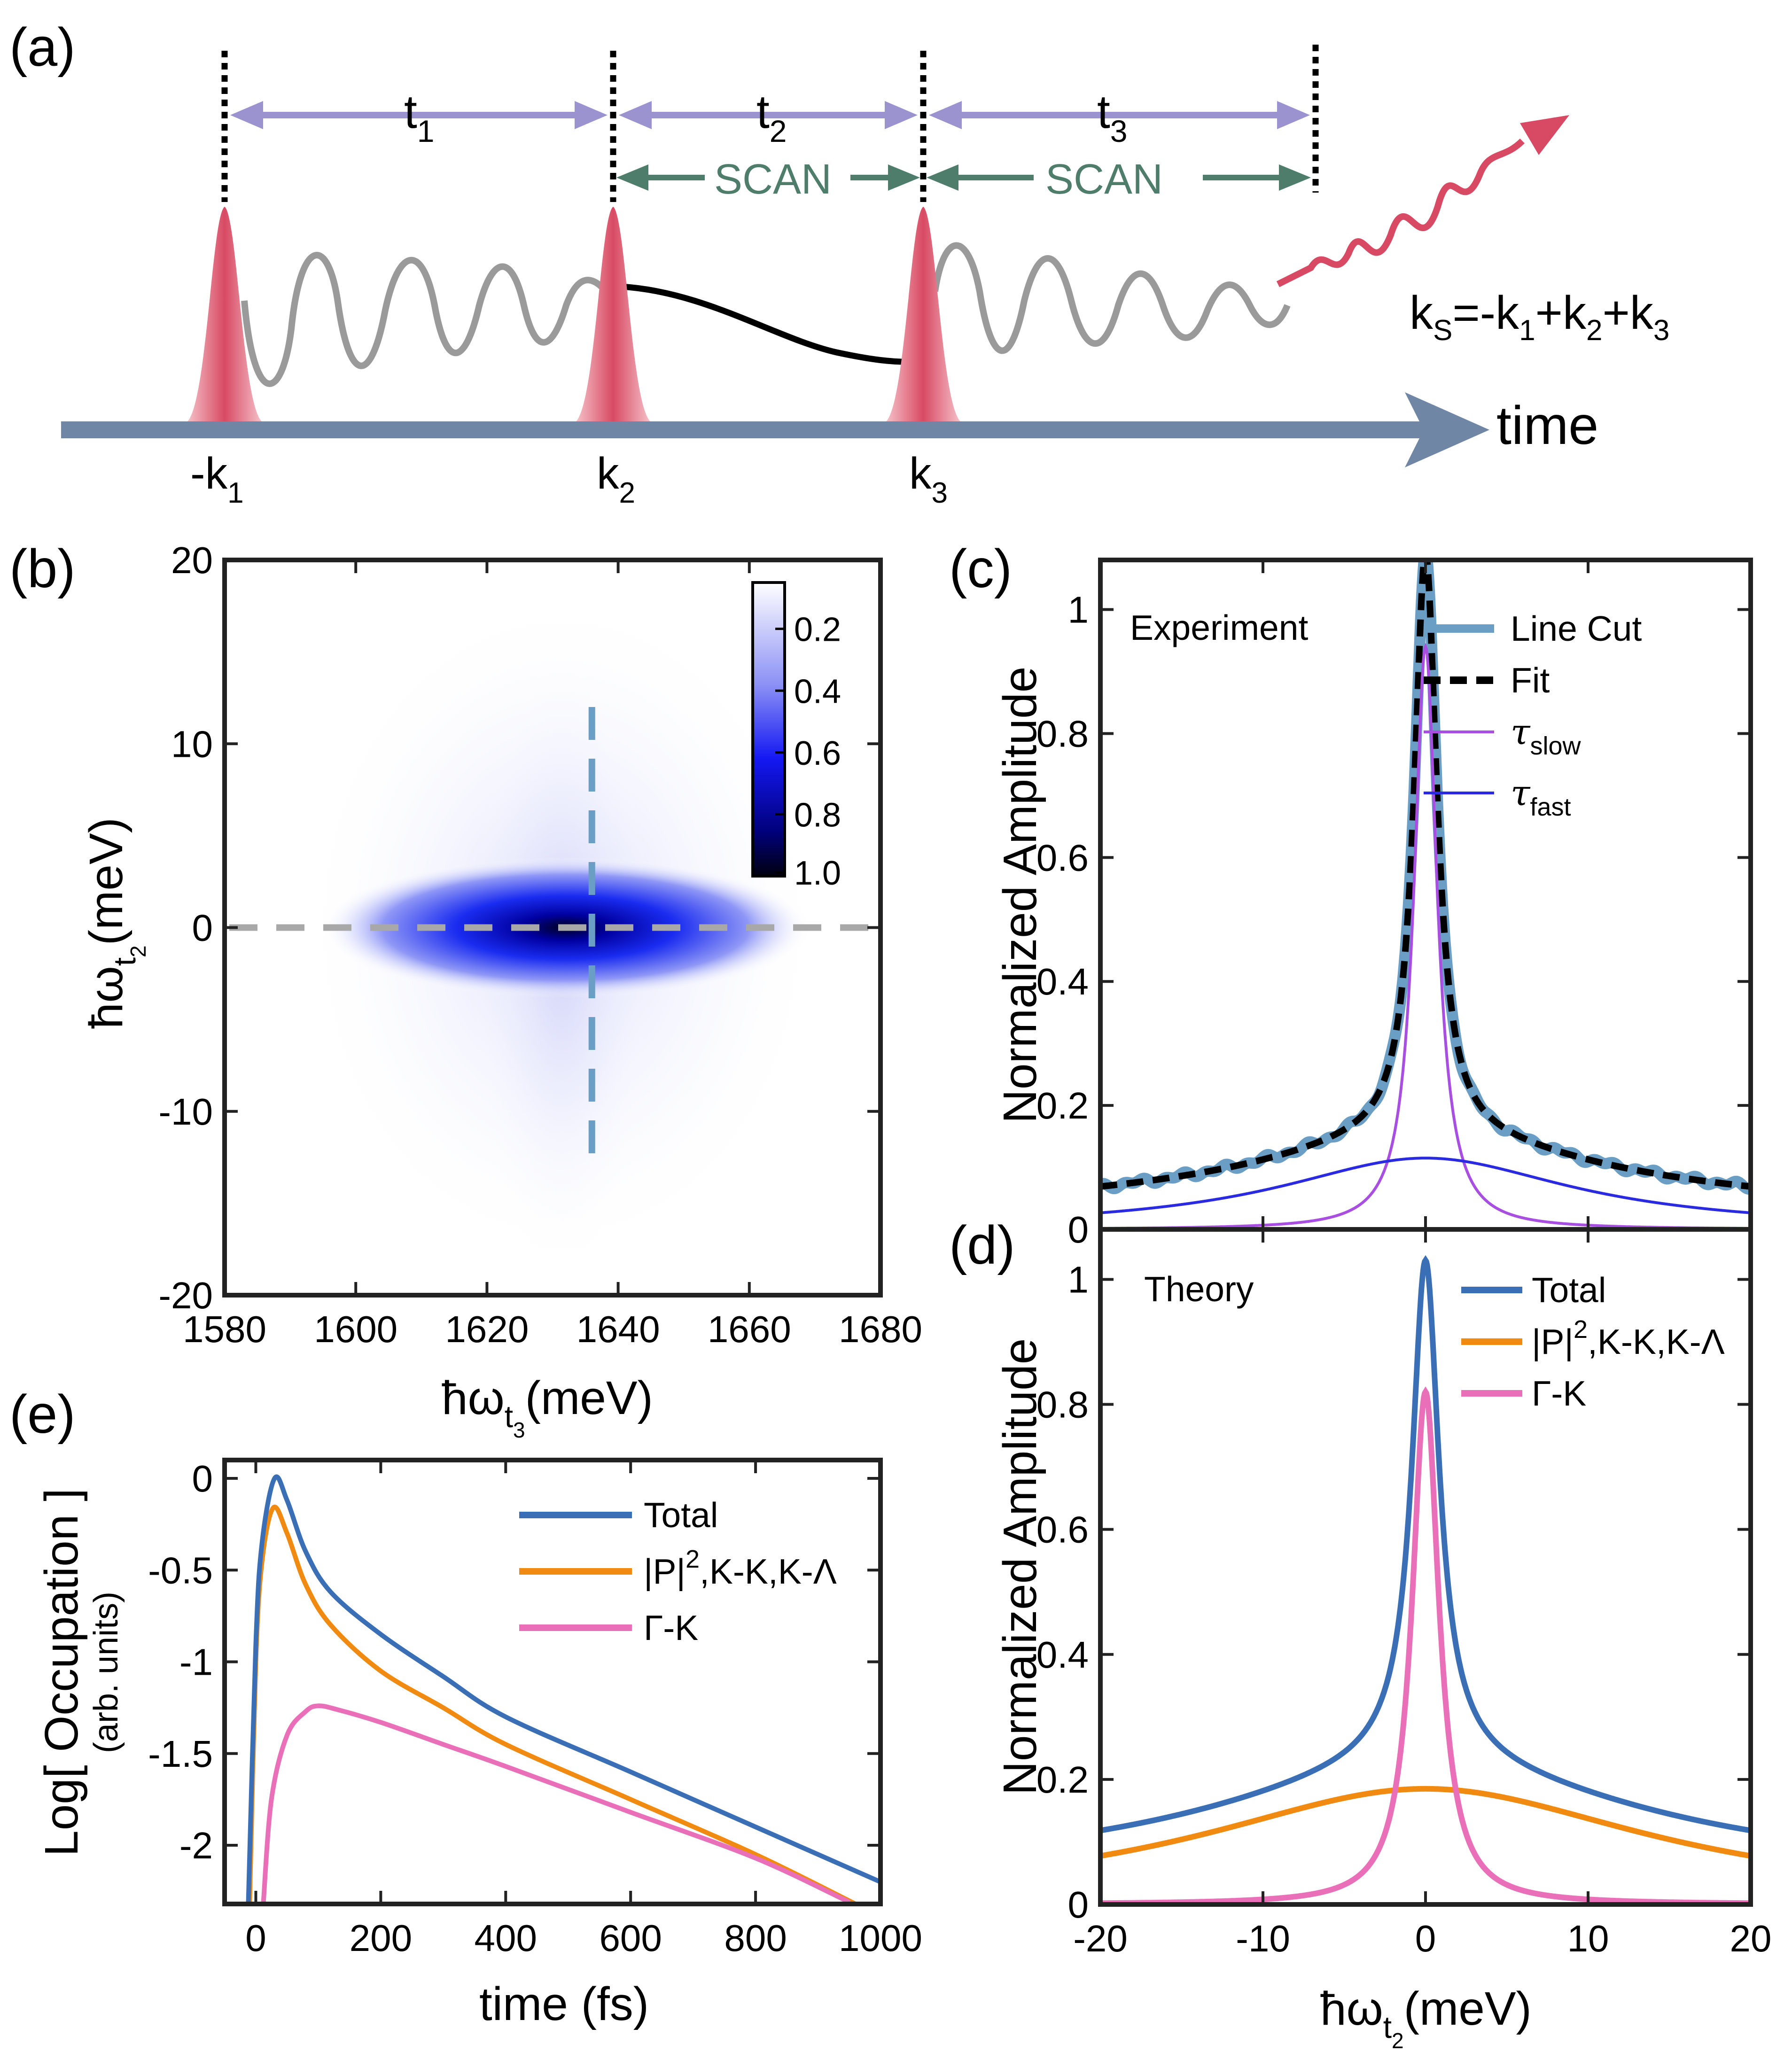 The image size is (1792, 2059). What do you see at coordinates (1263, 1938) in the screenshot?
I see `d-xtick-label: -10` at bounding box center [1263, 1938].